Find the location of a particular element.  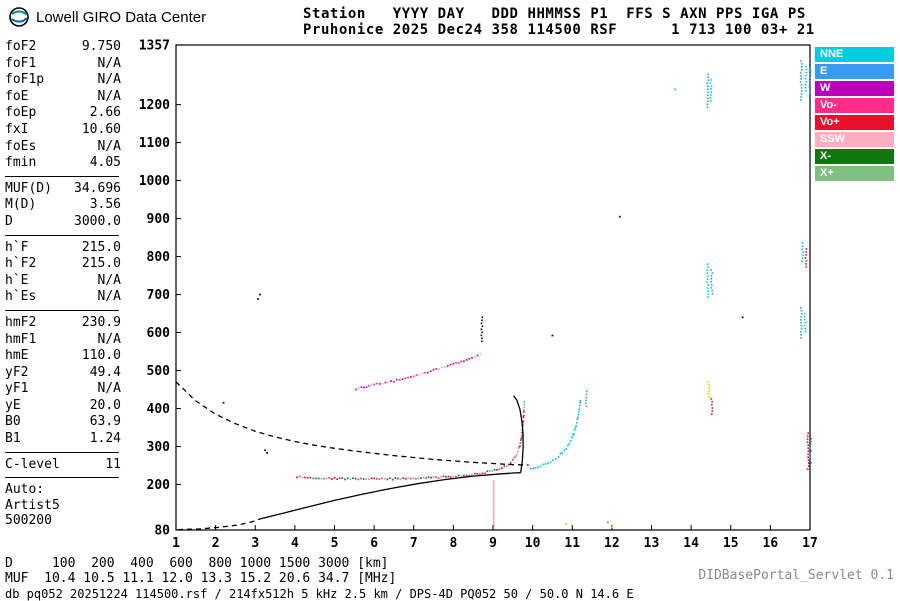

parameter-row: MUF(D) 34.696 is located at coordinates (63, 189).